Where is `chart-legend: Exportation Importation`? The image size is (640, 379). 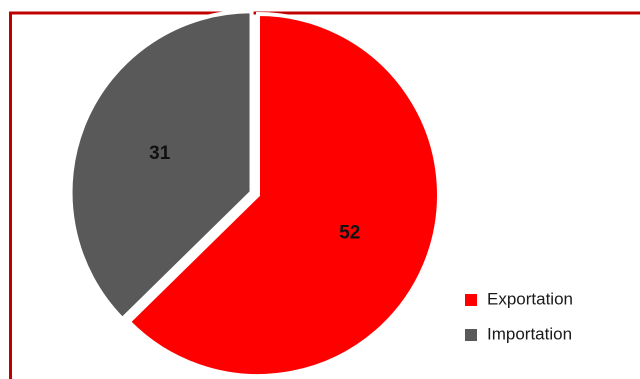 chart-legend: Exportation Importation is located at coordinates (519, 316).